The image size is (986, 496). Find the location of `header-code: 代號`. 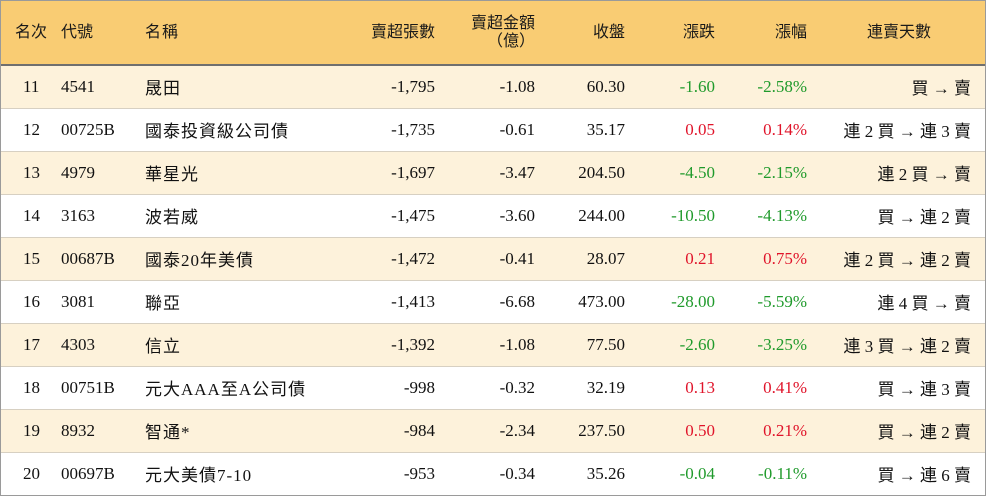

header-code: 代號 is located at coordinates (77, 32).